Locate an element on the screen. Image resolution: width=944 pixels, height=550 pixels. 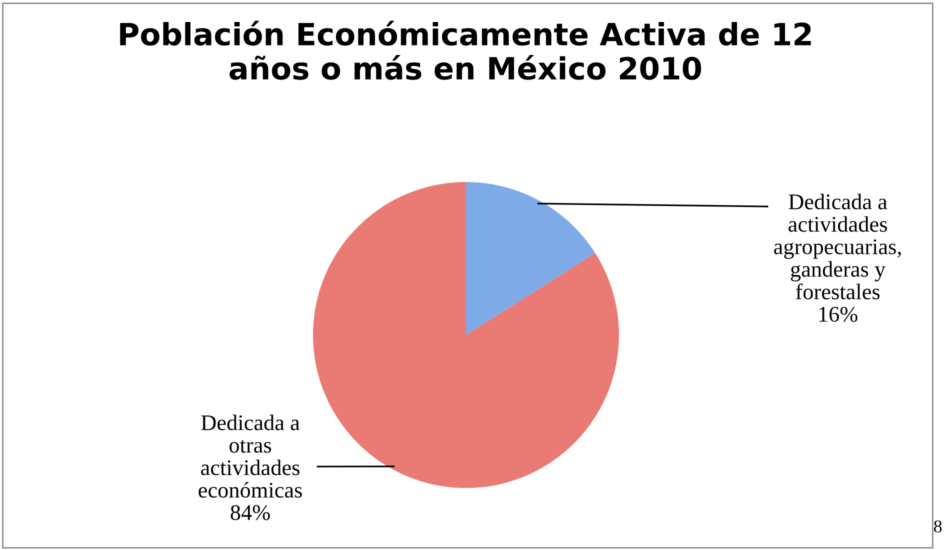
chart-title: Población Económicamente Activa de 12 años o más en México 2010 is located at coordinates (465, 50).